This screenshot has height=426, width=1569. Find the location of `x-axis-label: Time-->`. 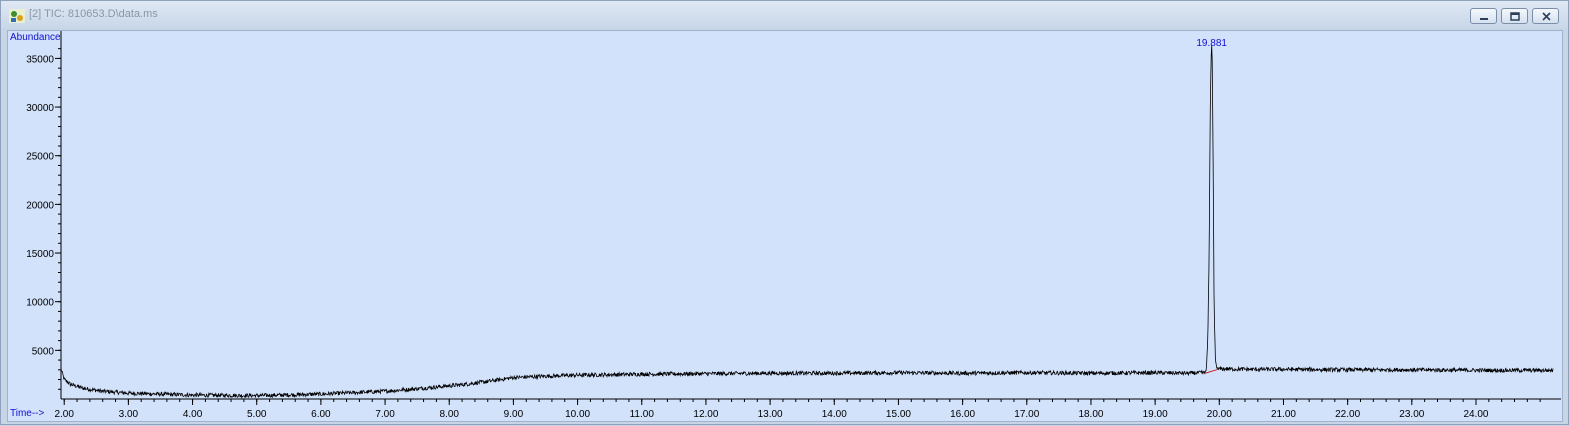

x-axis-label: Time--> is located at coordinates (27, 413).